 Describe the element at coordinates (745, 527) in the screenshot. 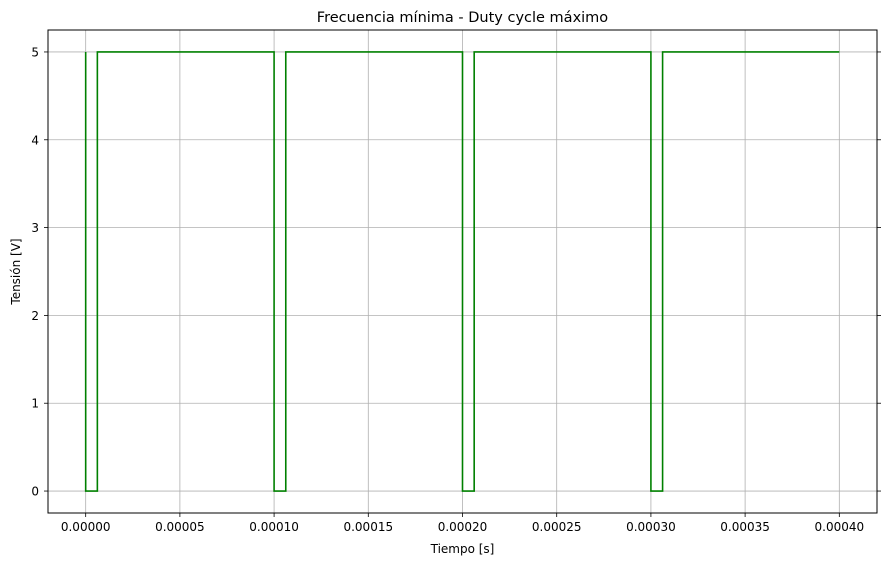

I see `x-tick-label: 0.00035` at that location.